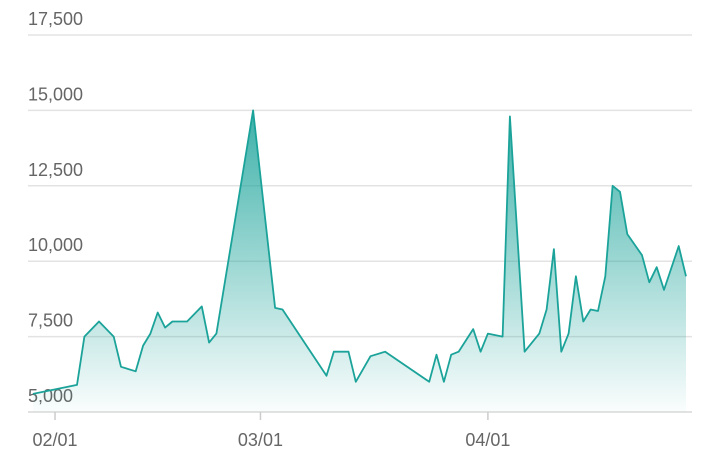 This screenshot has width=708, height=472. I want to click on x-tick-label: 04/01, so click(487, 440).